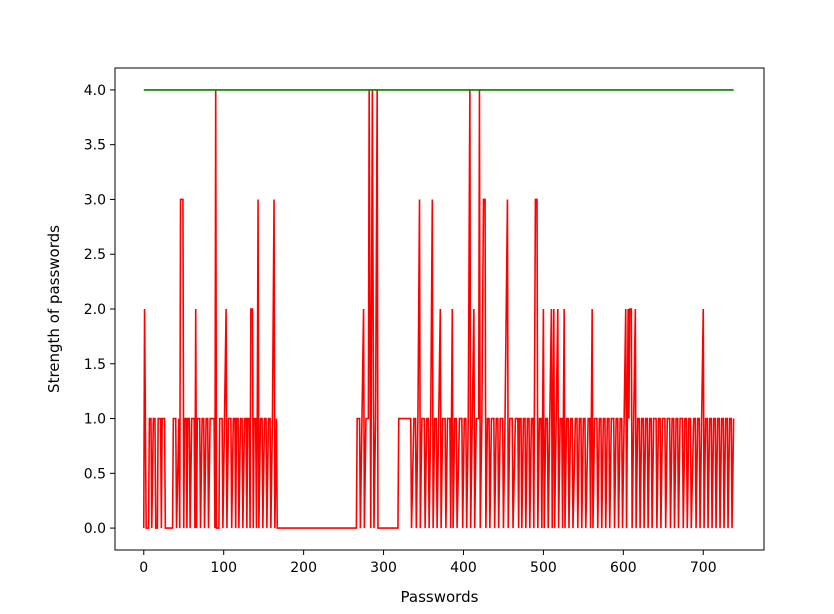 The image size is (834, 614). I want to click on x-axis-ticks: 0 100 200 300 400 500 600 700, so click(428, 563).